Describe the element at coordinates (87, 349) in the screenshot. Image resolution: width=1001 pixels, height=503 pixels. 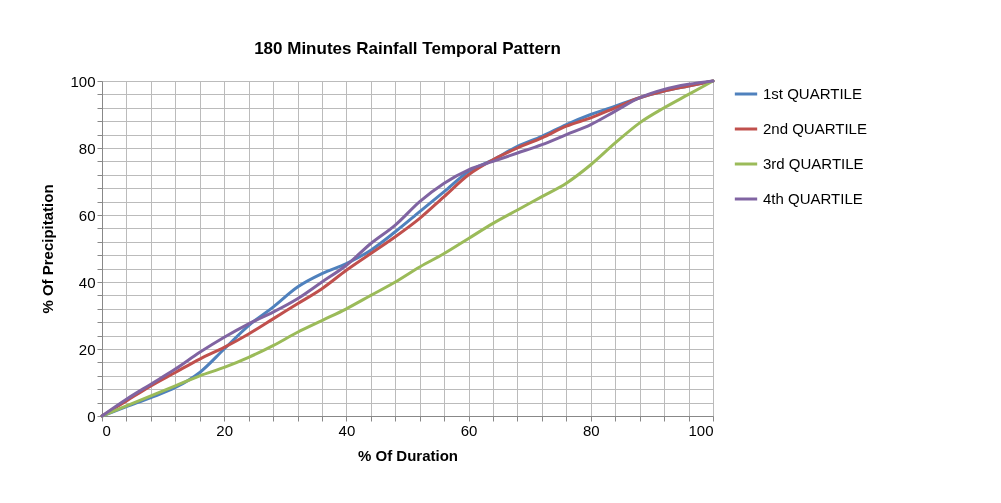
I see `y-tick-label: 20` at that location.